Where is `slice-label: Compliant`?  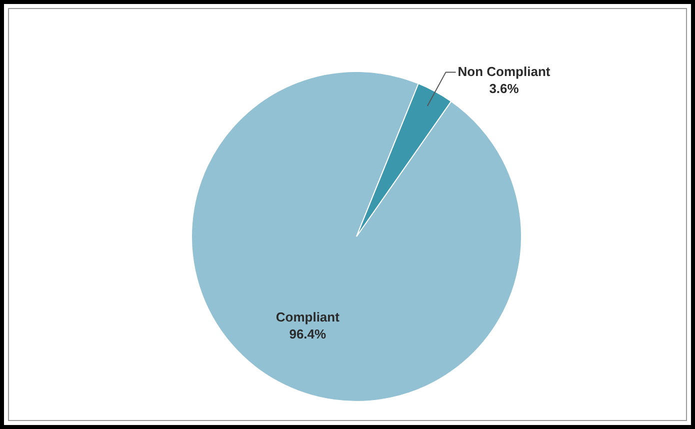 slice-label: Compliant is located at coordinates (308, 316).